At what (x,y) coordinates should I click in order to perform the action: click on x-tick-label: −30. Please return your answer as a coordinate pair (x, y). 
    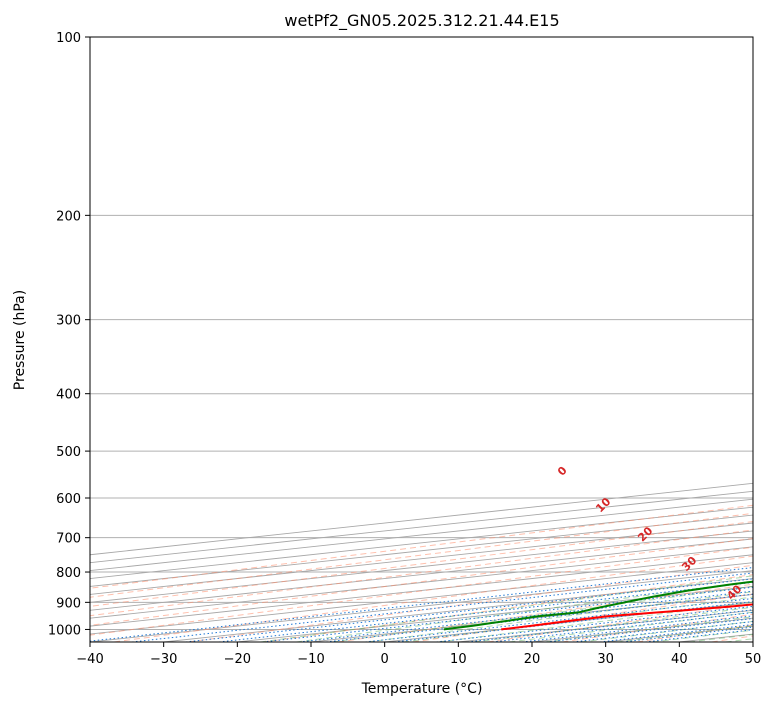
    Looking at the image, I should click on (163, 659).